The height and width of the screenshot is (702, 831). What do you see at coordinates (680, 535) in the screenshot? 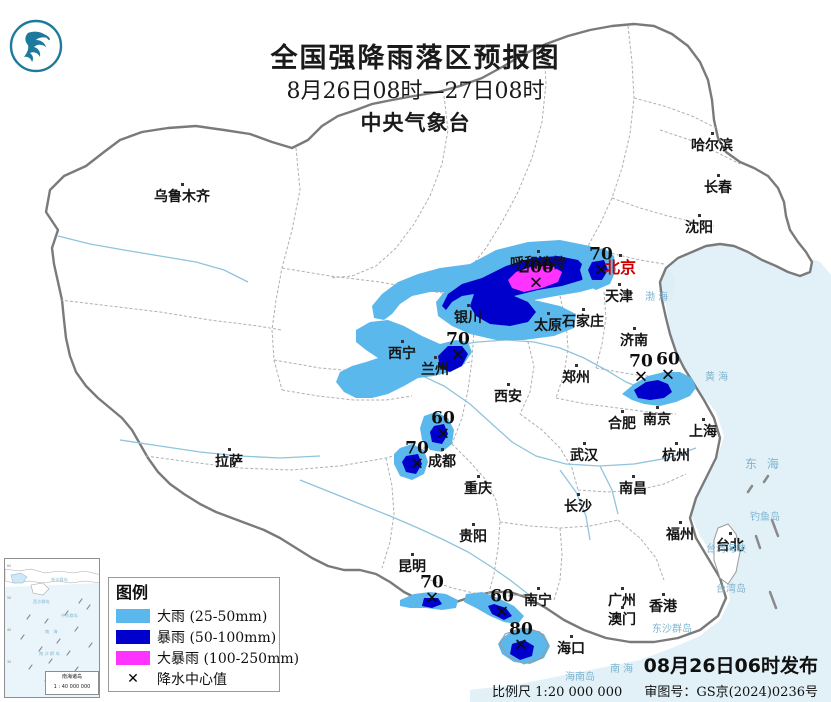
I see `city-name: 福州` at bounding box center [680, 535].